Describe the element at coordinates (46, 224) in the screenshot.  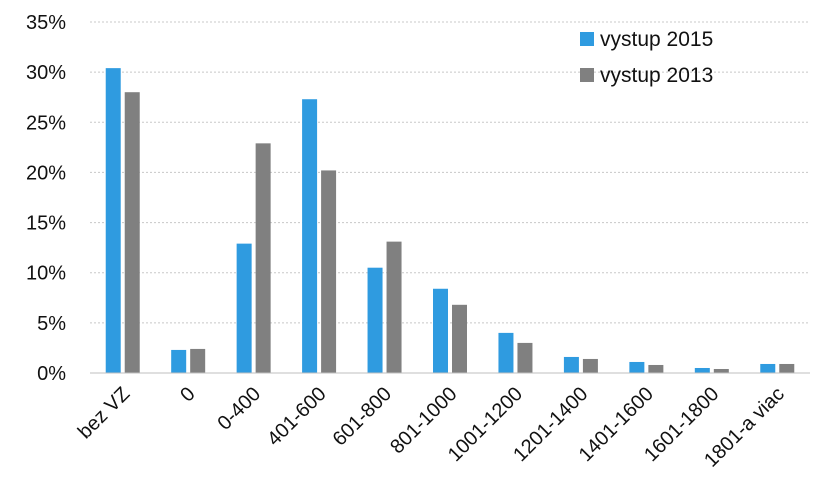
I see `y-tick-label: 15%` at that location.